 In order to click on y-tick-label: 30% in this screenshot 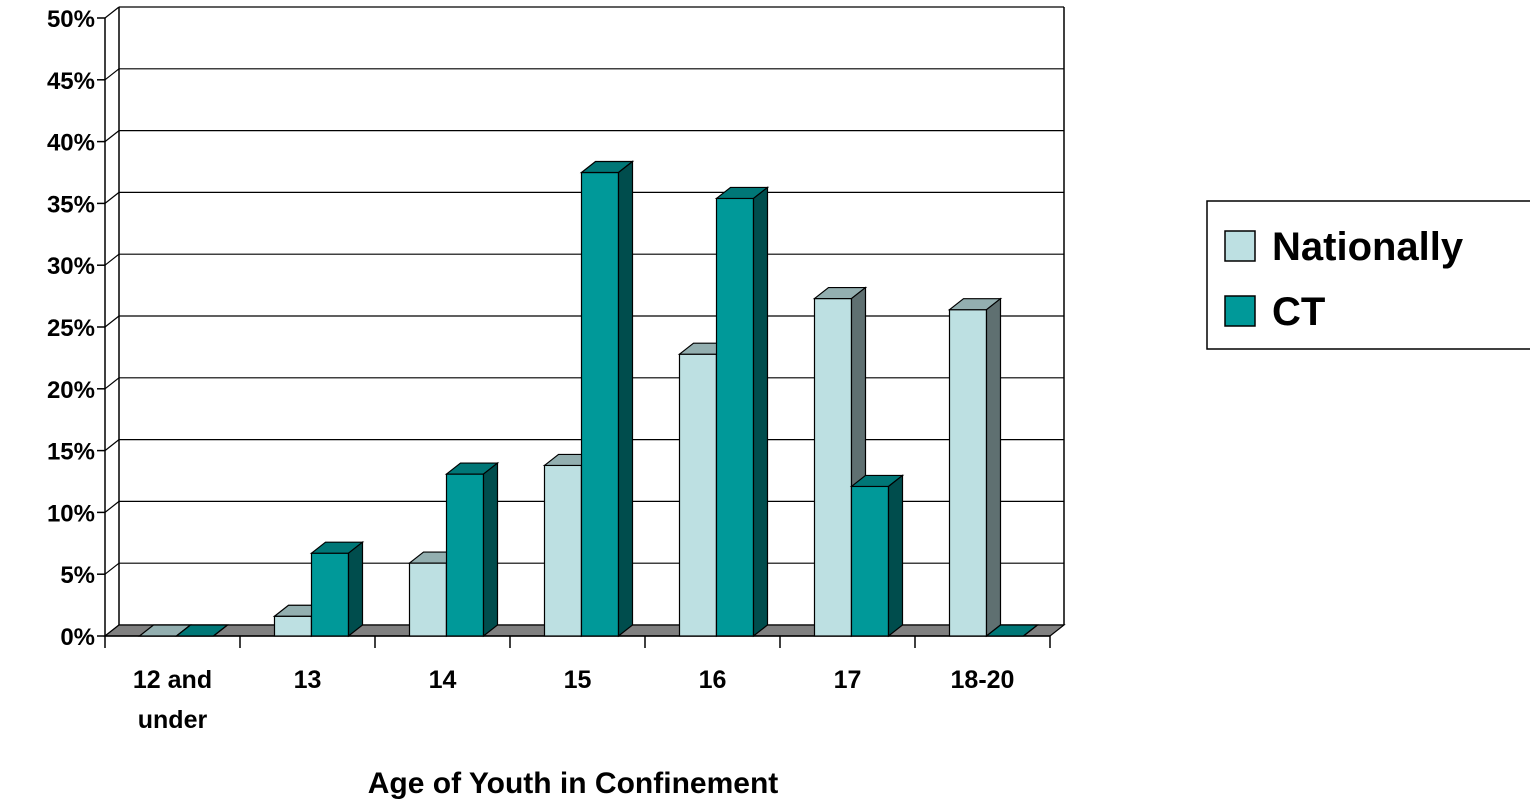, I will do `click(71, 266)`.